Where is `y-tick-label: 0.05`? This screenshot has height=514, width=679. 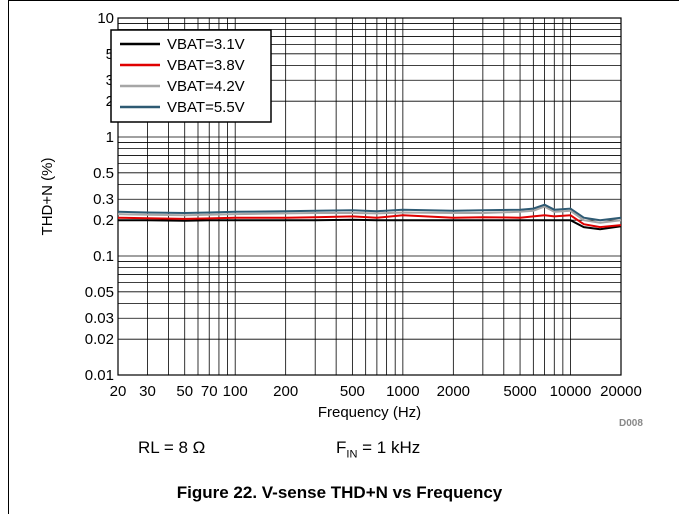 y-tick-label: 0.05 is located at coordinates (99, 292).